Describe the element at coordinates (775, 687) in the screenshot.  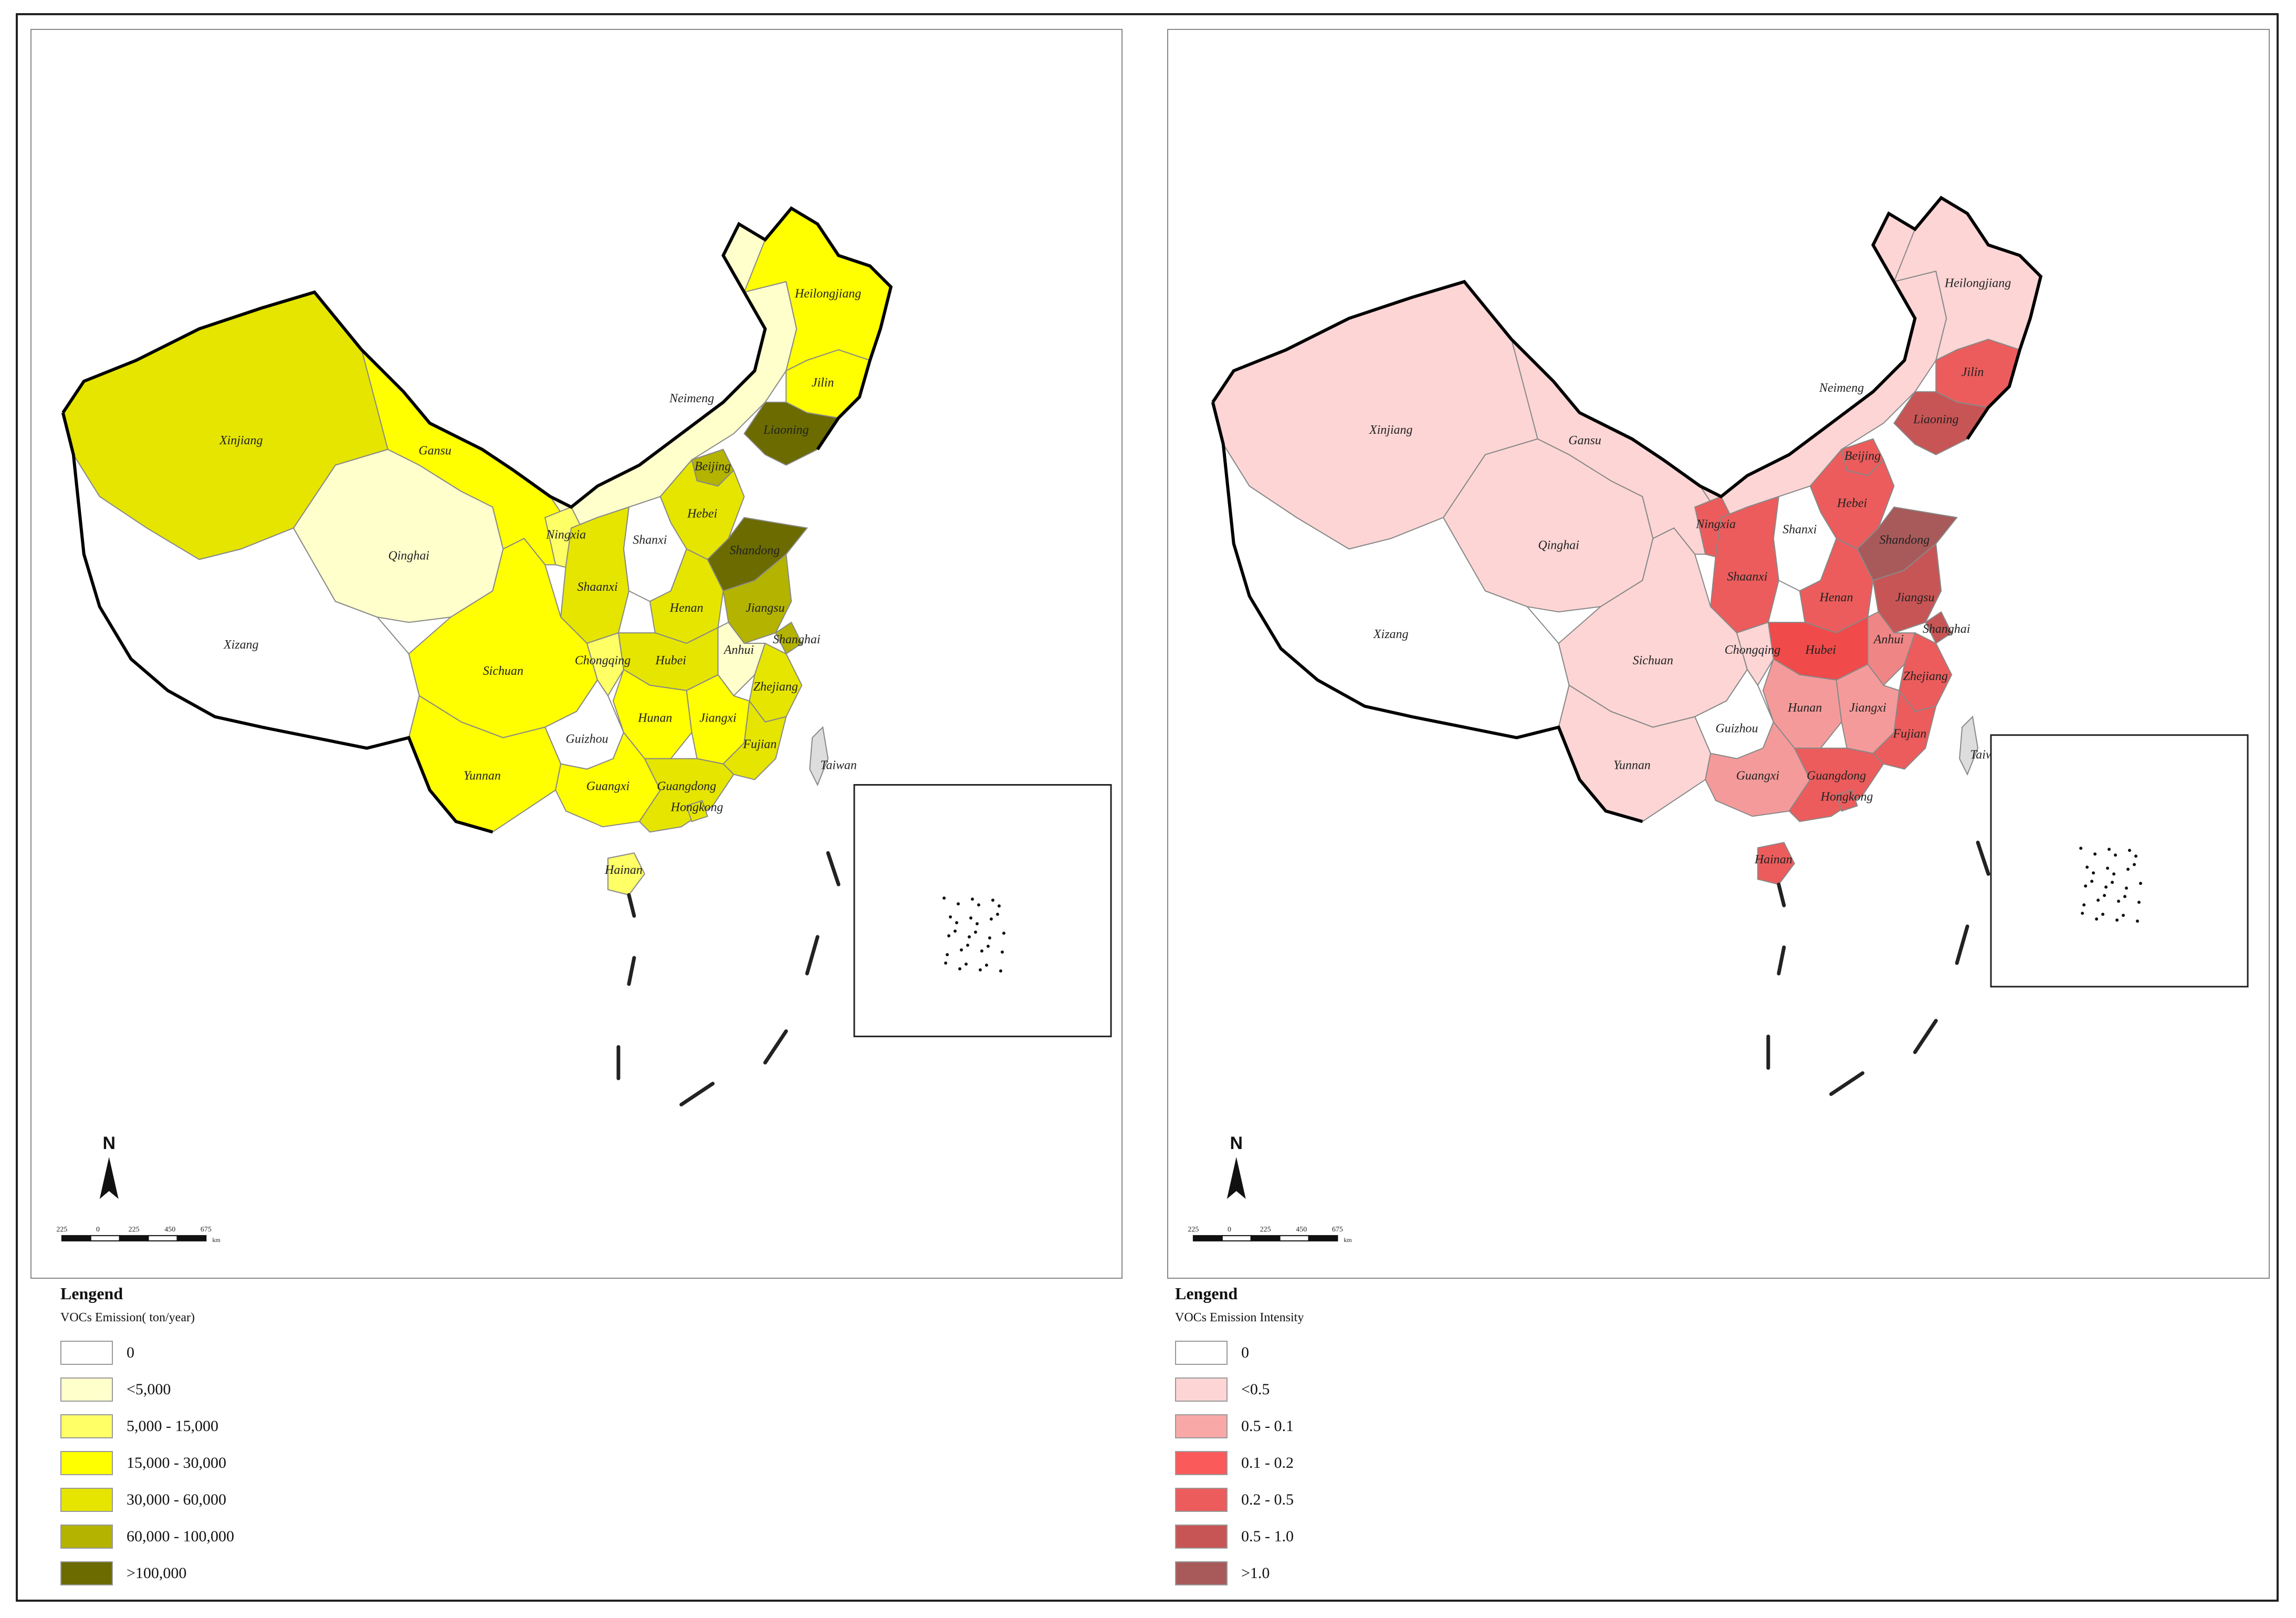
I see `province-label: Zhejiang` at that location.